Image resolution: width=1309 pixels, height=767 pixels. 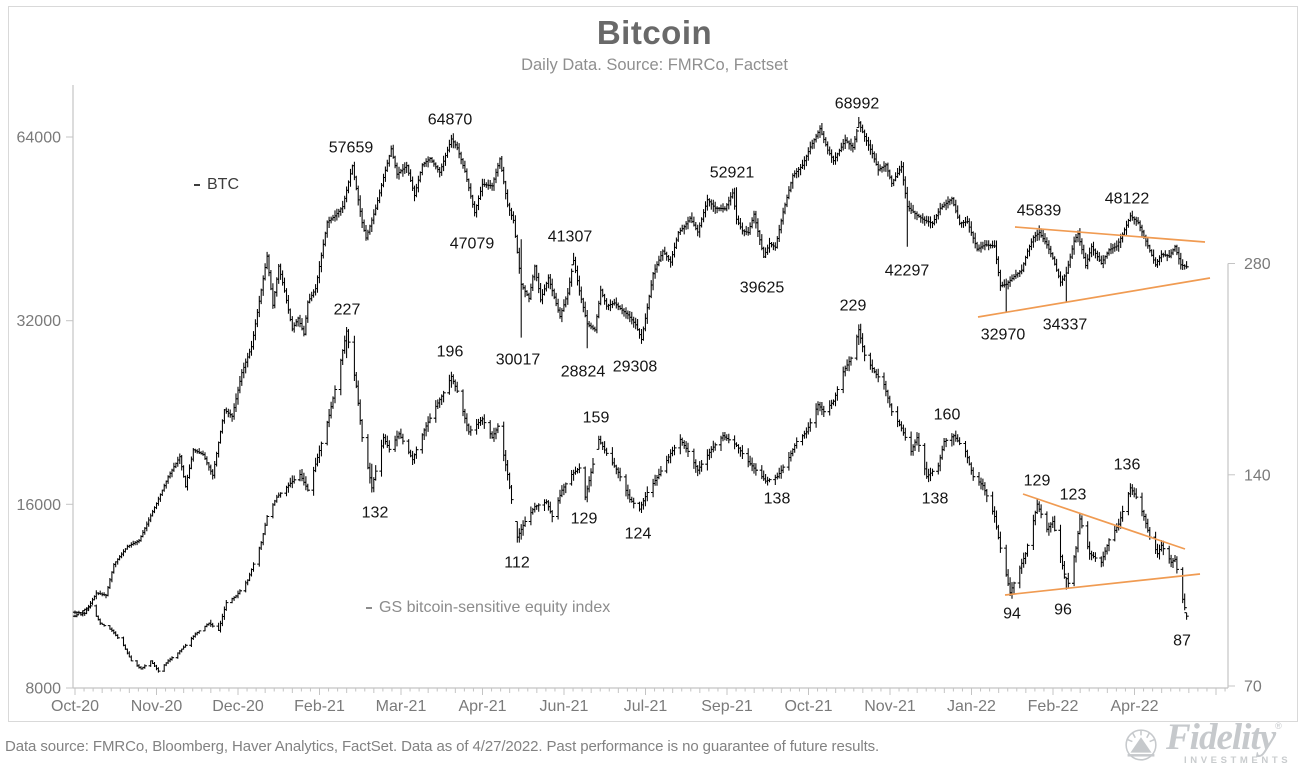 I want to click on annotation-label: 196, so click(x=450, y=352).